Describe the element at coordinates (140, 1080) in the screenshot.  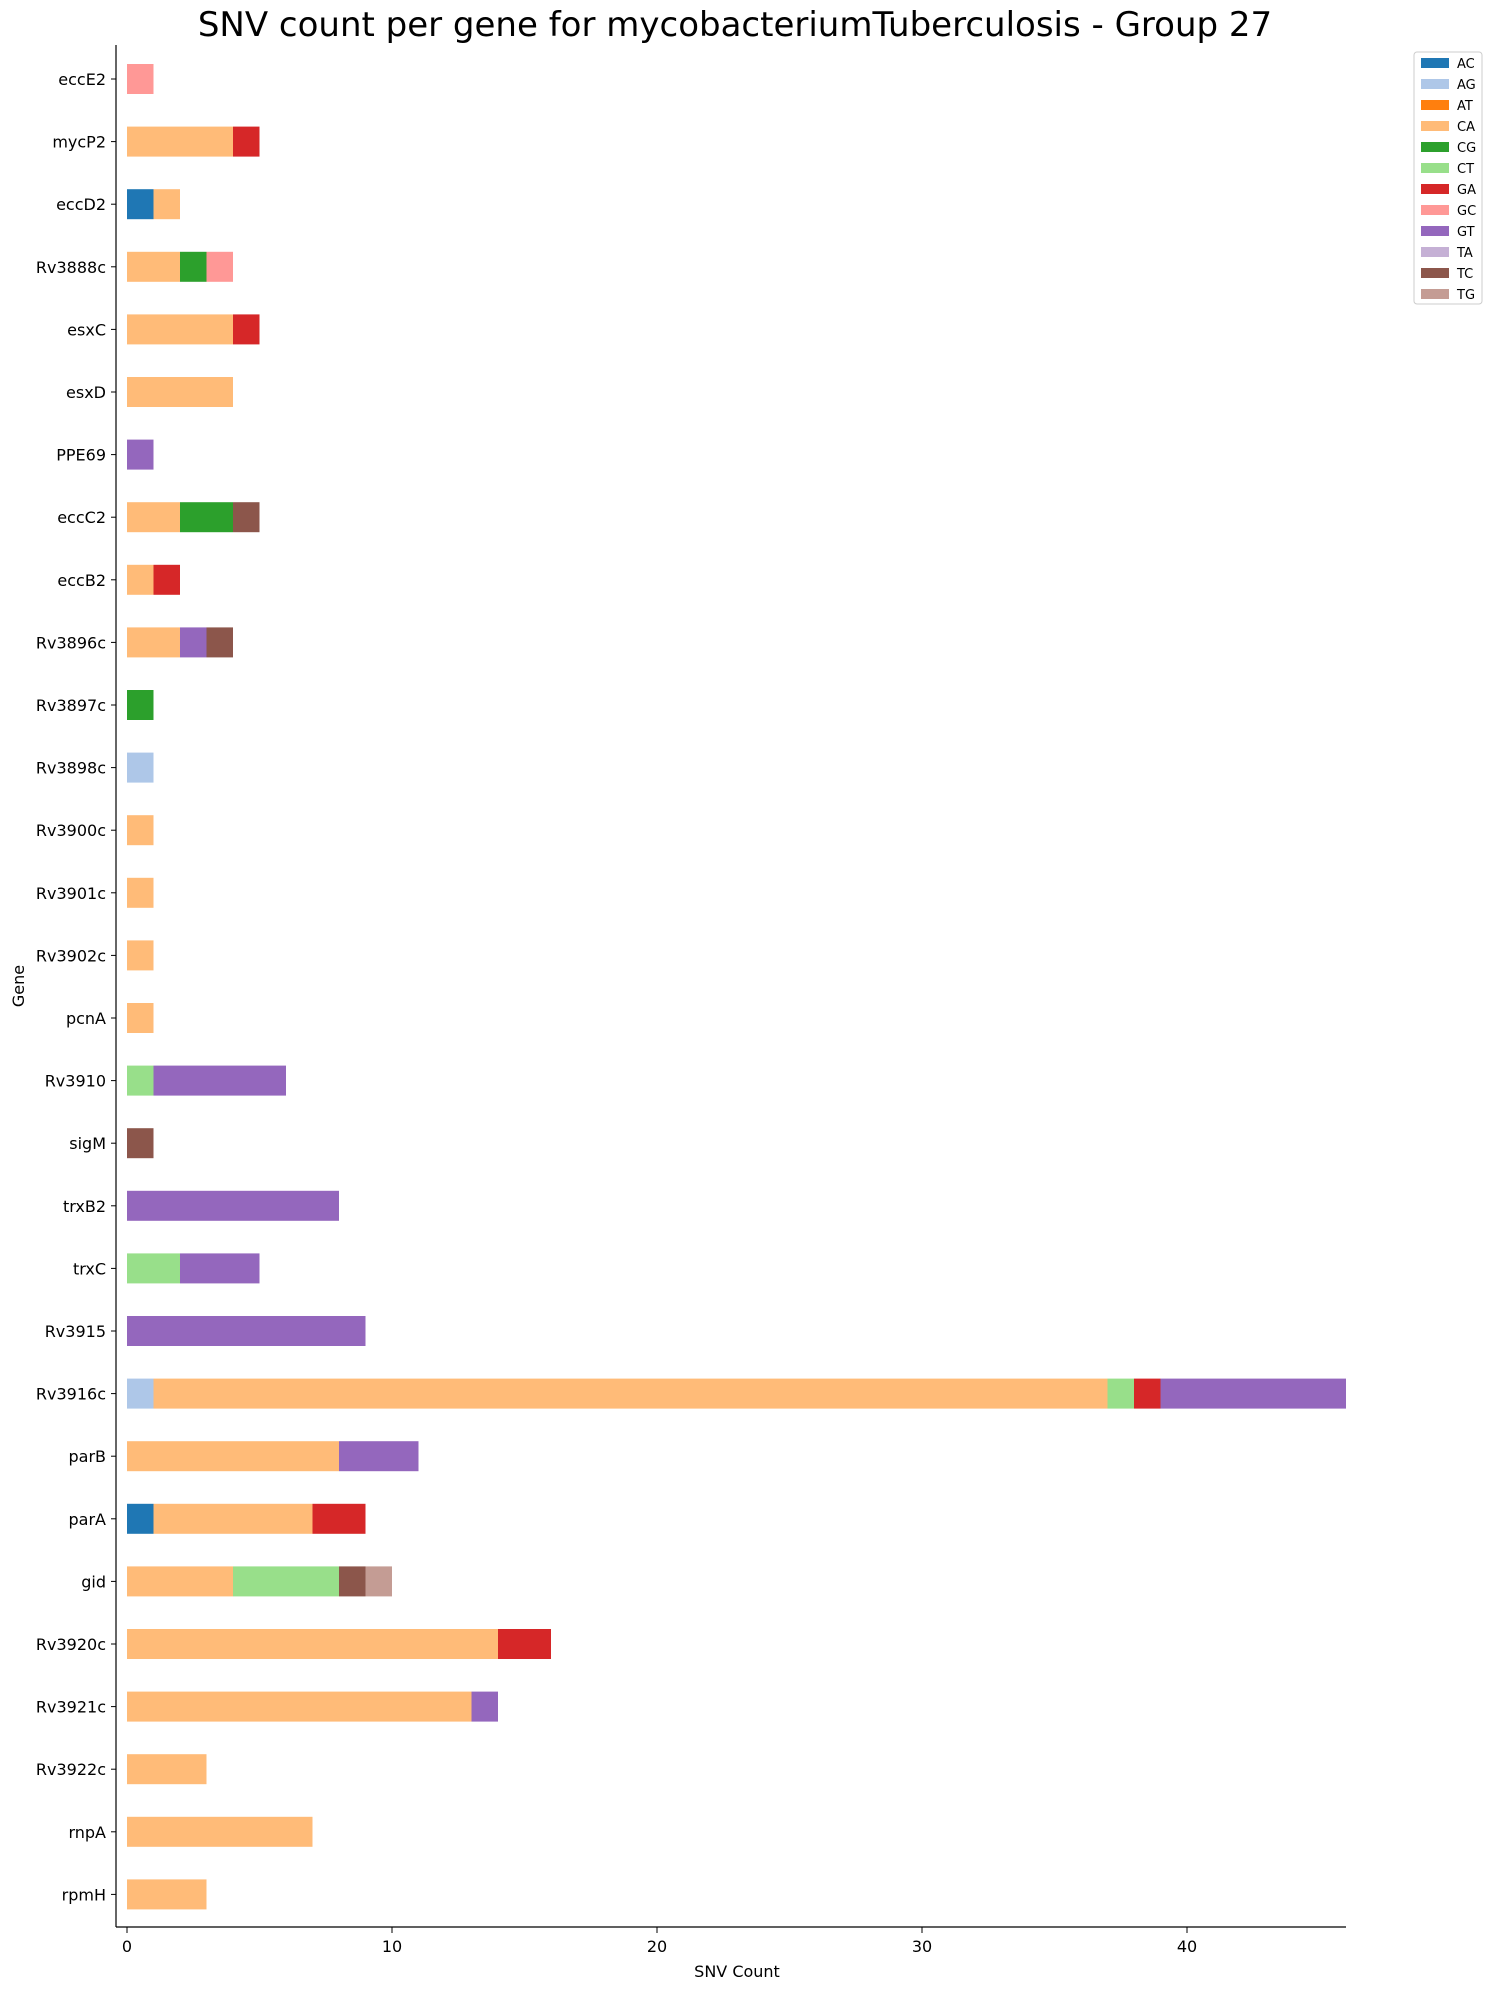
I see `bar-segment-Rv3910-CT` at that location.